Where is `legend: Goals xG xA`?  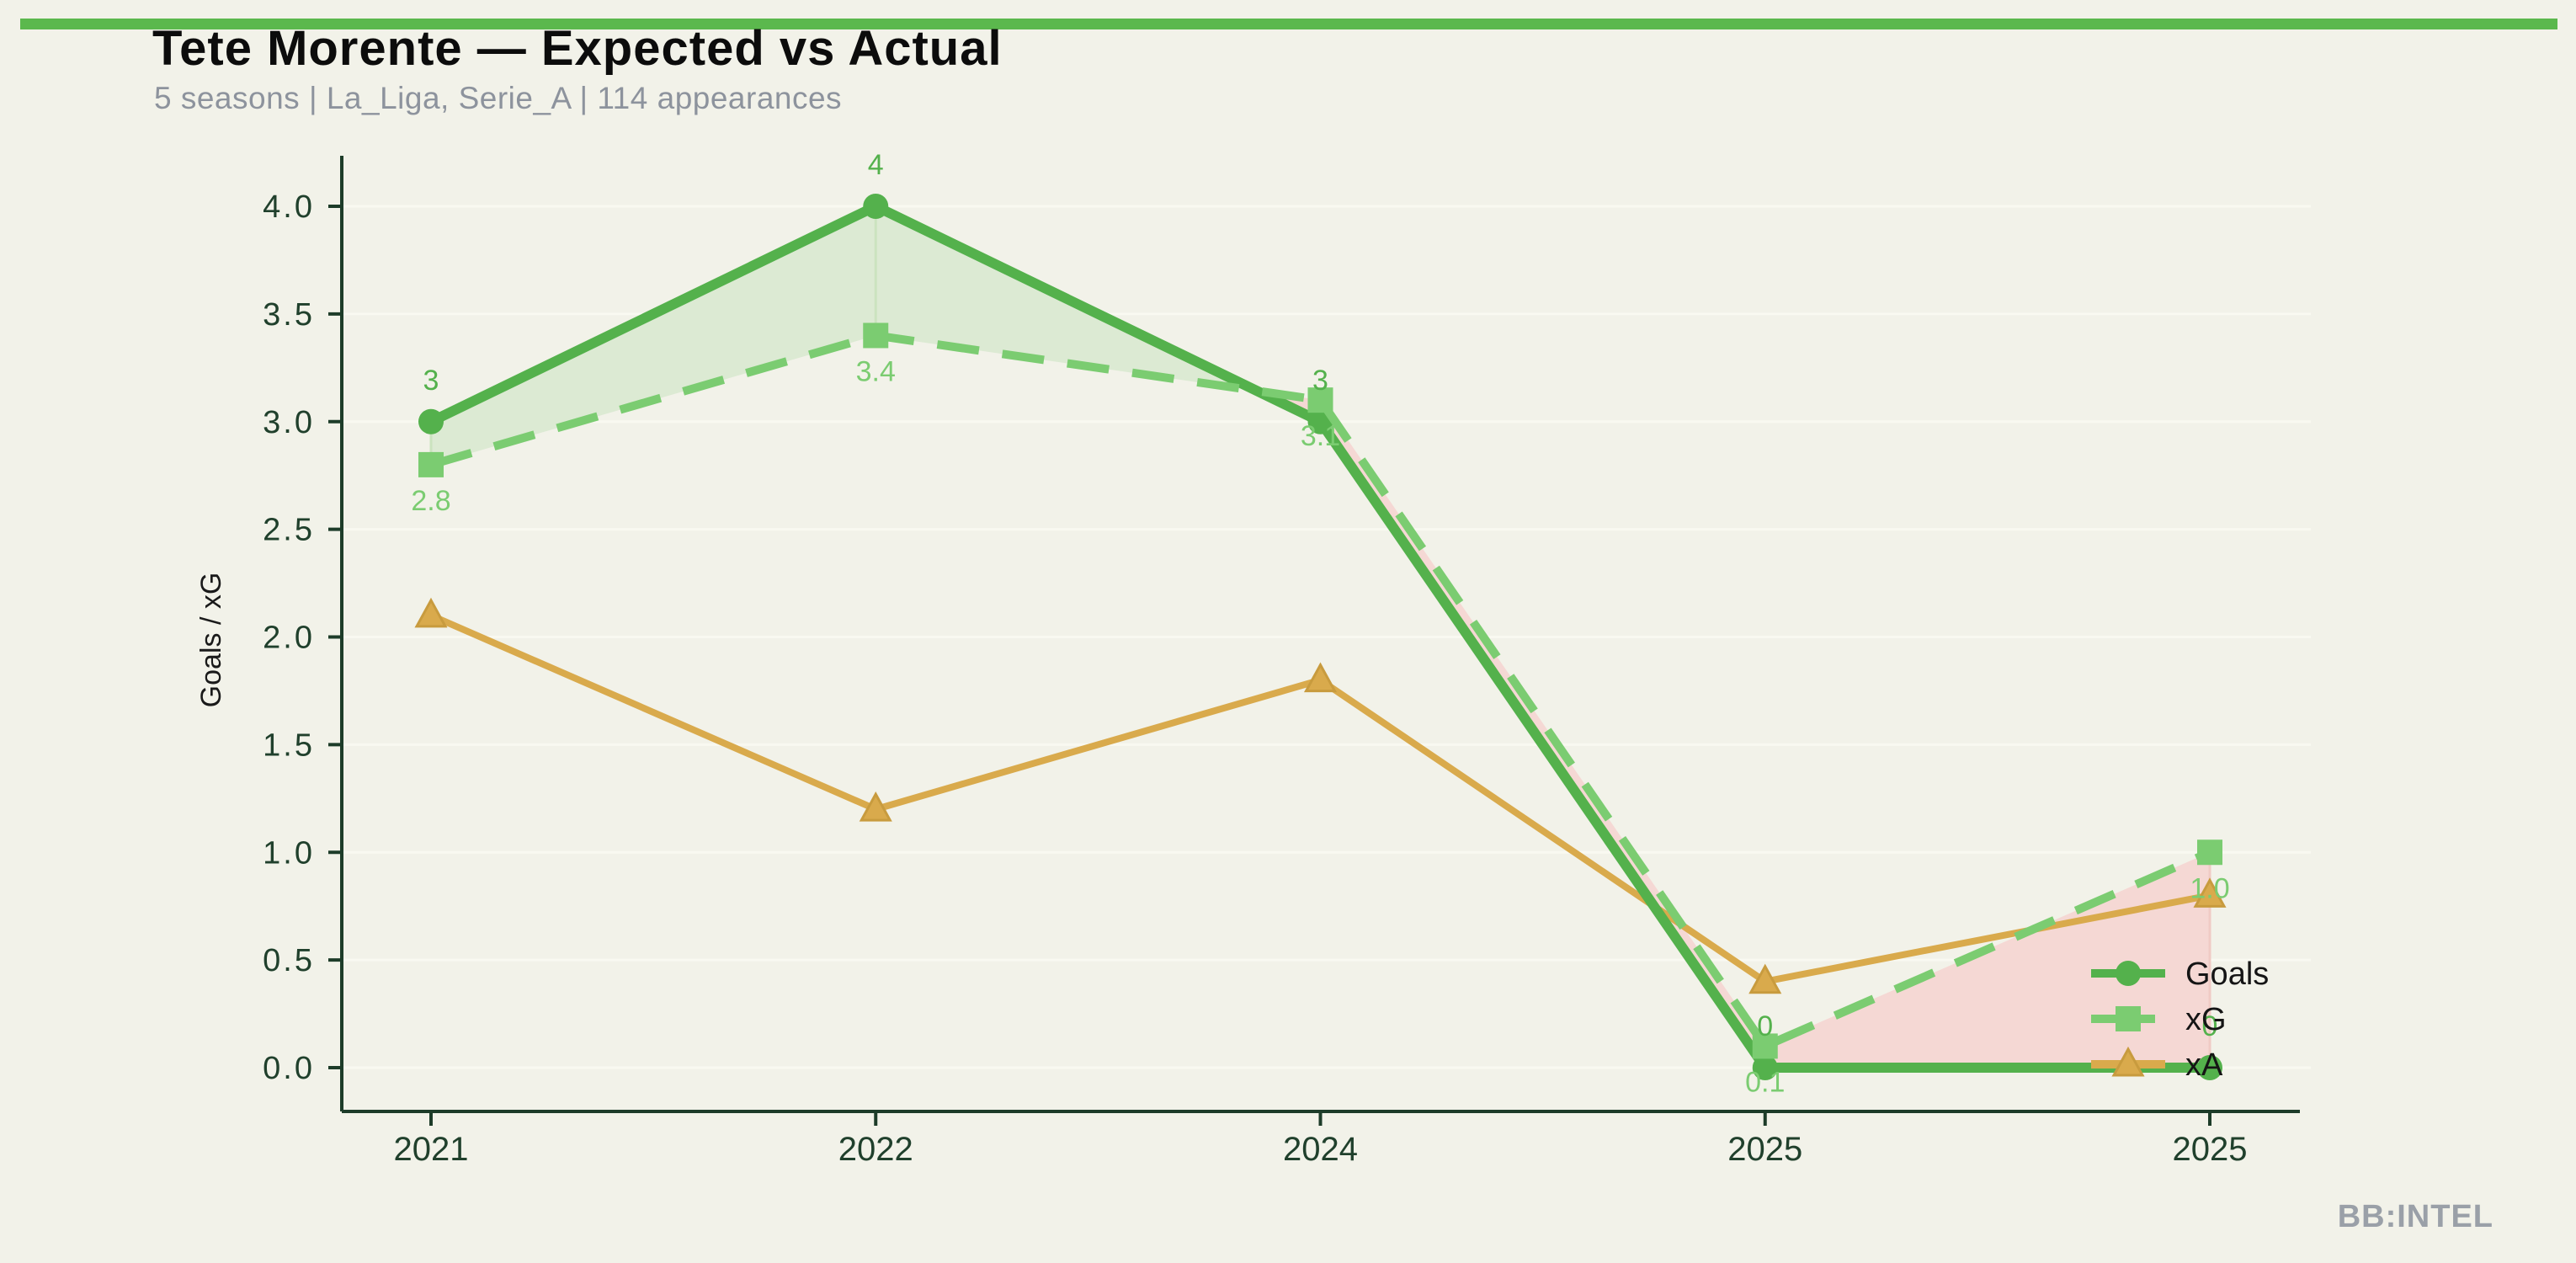
legend: Goals xG xA is located at coordinates (2180, 1020).